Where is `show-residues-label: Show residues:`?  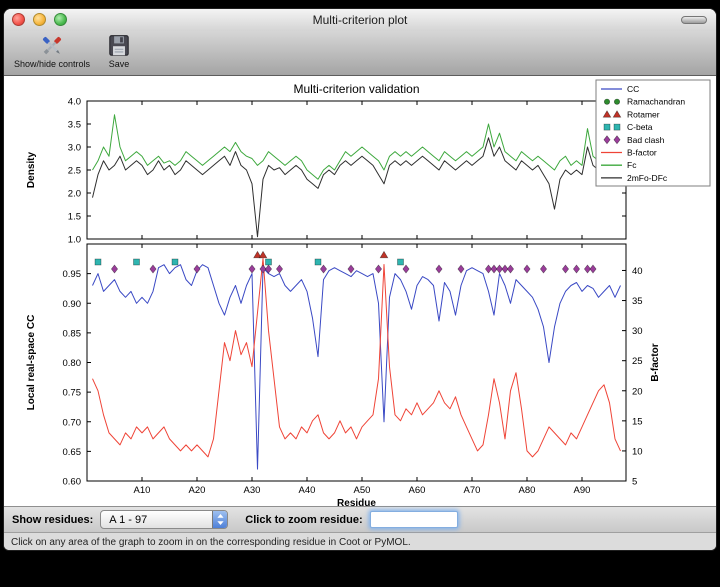
show-residues-label: Show residues: is located at coordinates (53, 519).